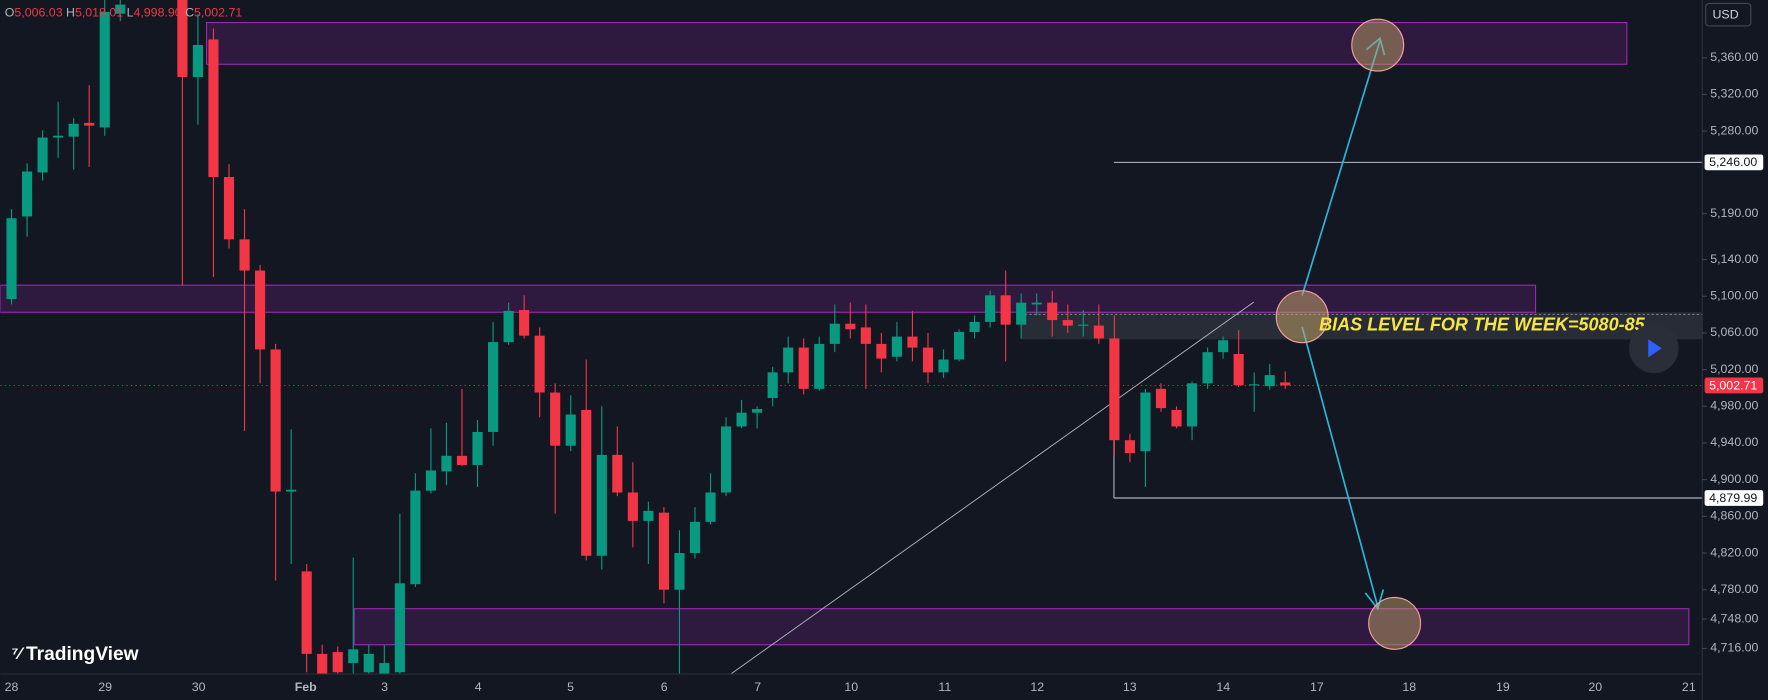  I want to click on x-tick-label: 10, so click(851, 687).